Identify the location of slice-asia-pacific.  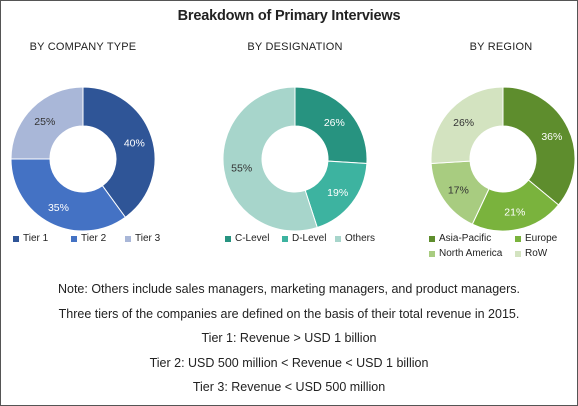
(539, 146).